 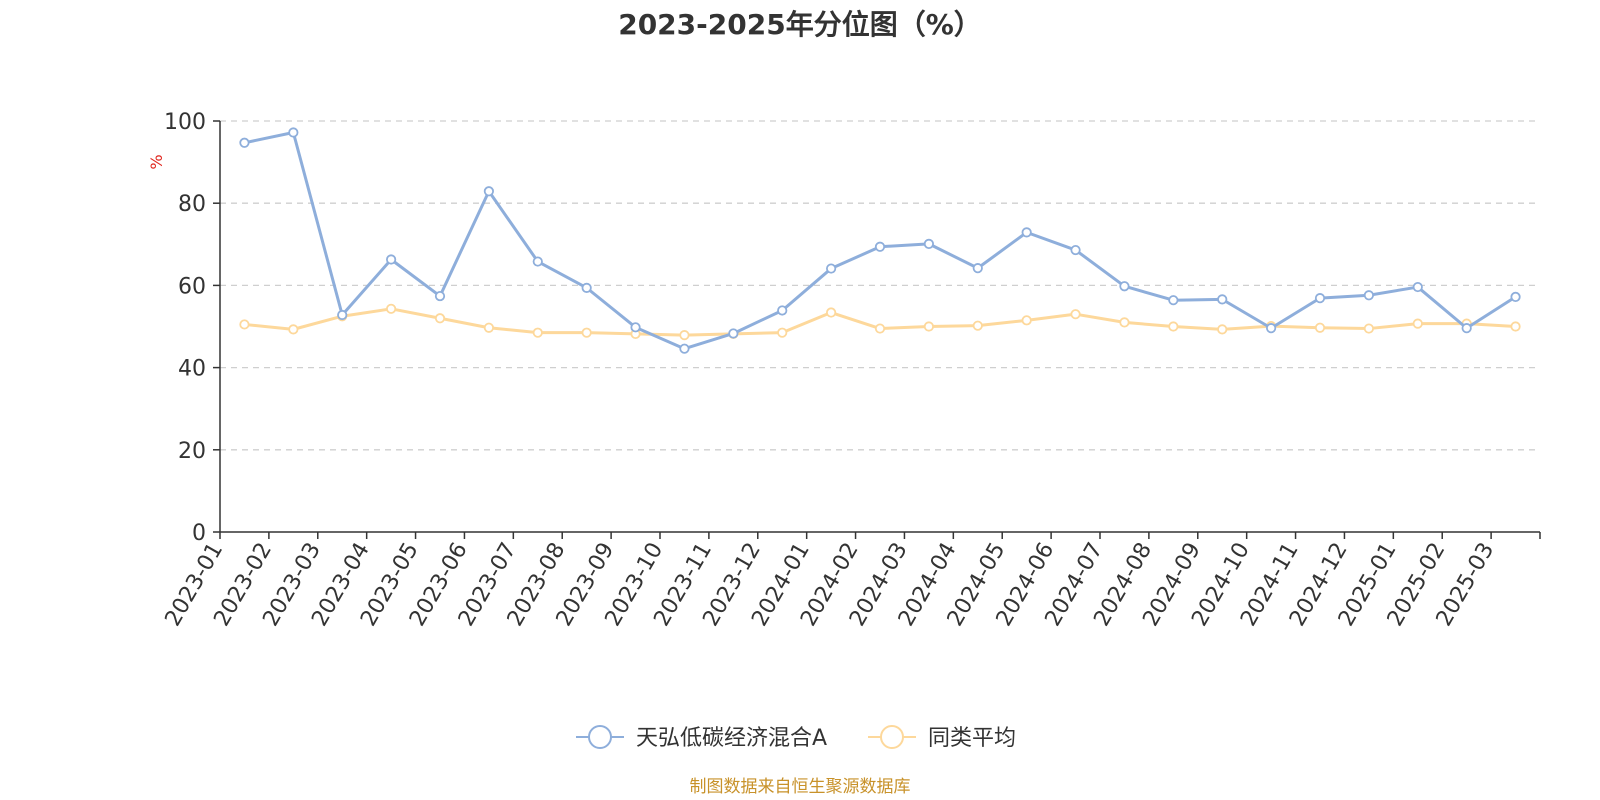 I want to click on y-tick-label: 100, so click(x=185, y=122).